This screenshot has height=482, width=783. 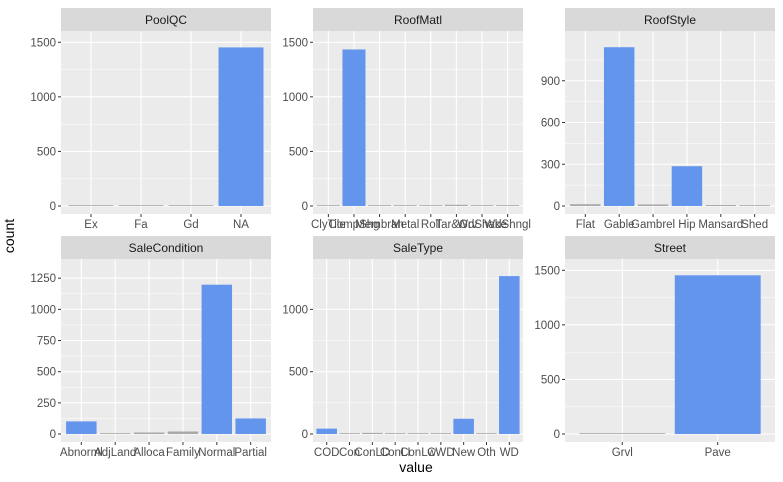 What do you see at coordinates (653, 205) in the screenshot?
I see `bar-gambrel` at bounding box center [653, 205].